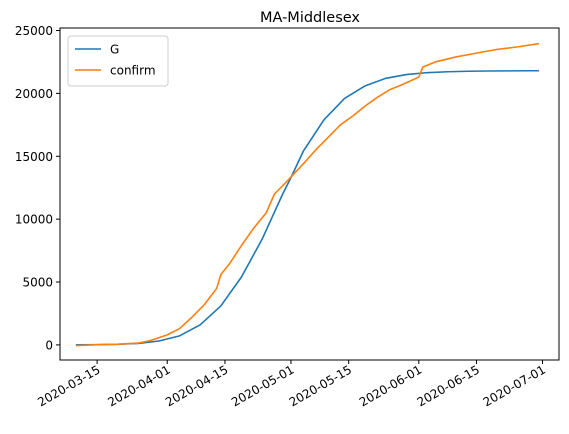 The height and width of the screenshot is (434, 569). Describe the element at coordinates (34, 220) in the screenshot. I see `y-tick-label: 10000` at that location.